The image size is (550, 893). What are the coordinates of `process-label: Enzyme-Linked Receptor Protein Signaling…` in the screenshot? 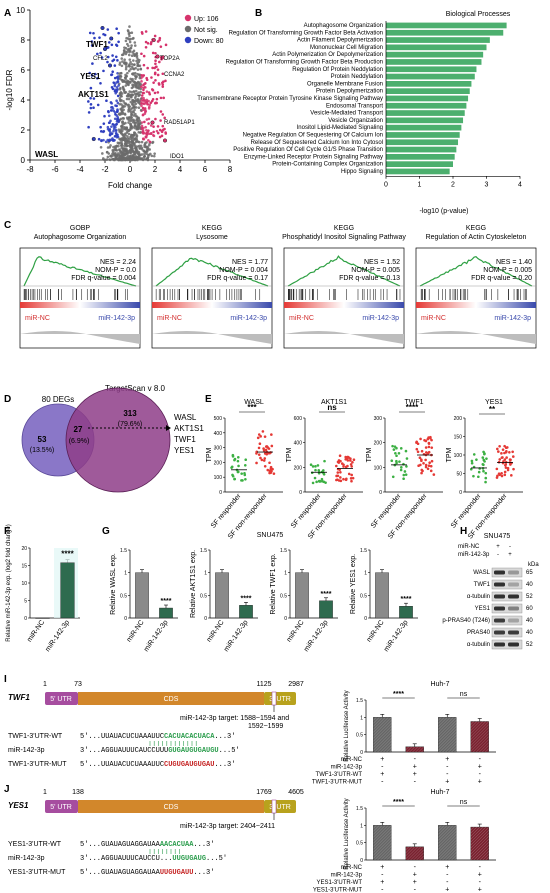 It's located at (313, 157).